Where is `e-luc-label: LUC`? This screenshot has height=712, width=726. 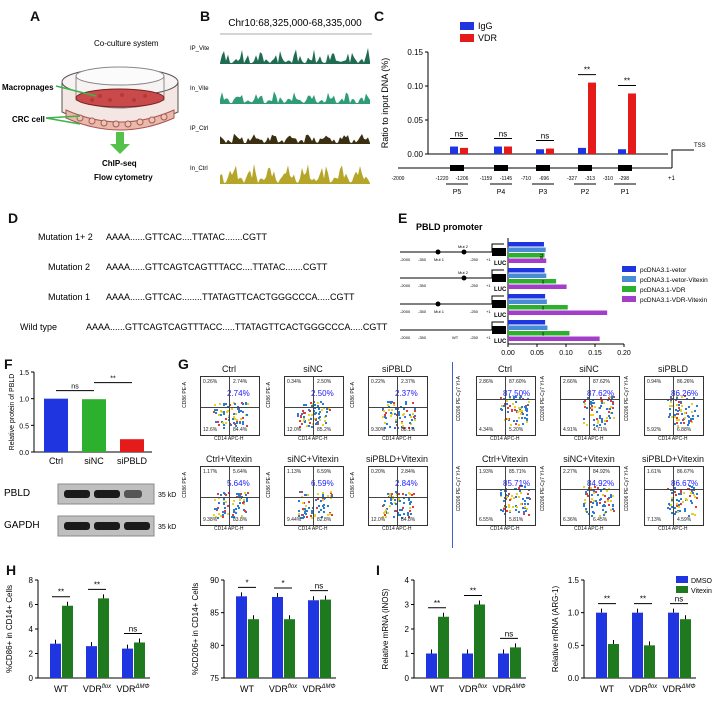 e-luc-label: LUC is located at coordinates (500, 264).